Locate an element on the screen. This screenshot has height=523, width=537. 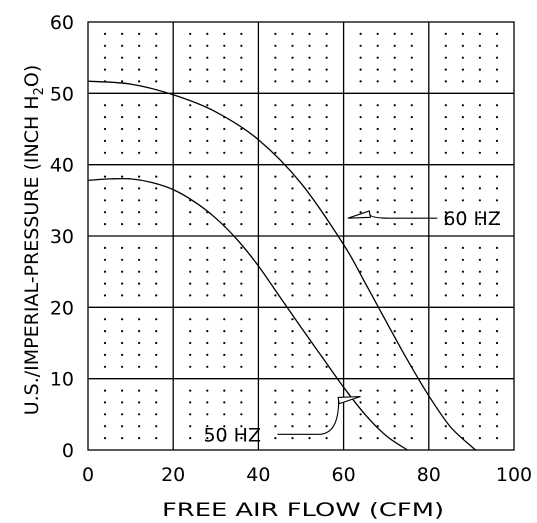
arrowhead-60-hz is located at coordinates (359, 214).